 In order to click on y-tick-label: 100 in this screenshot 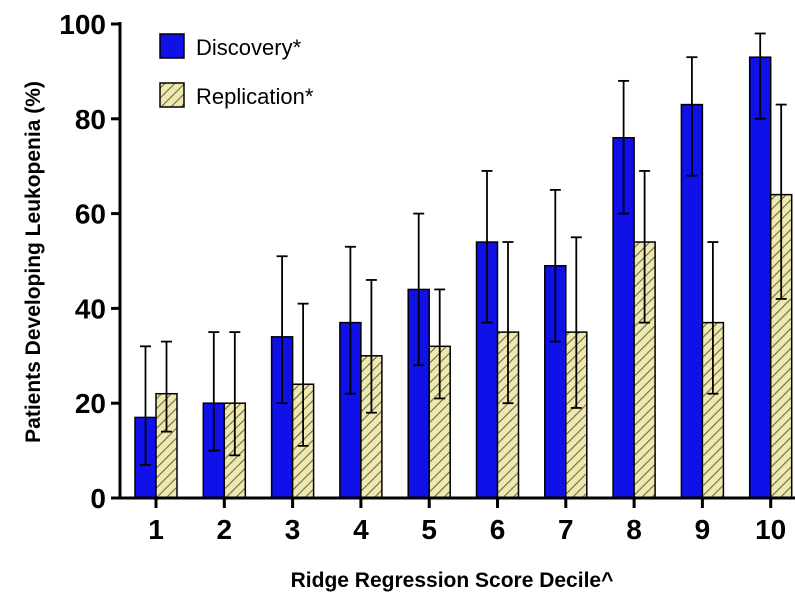, I will do `click(82, 24)`.